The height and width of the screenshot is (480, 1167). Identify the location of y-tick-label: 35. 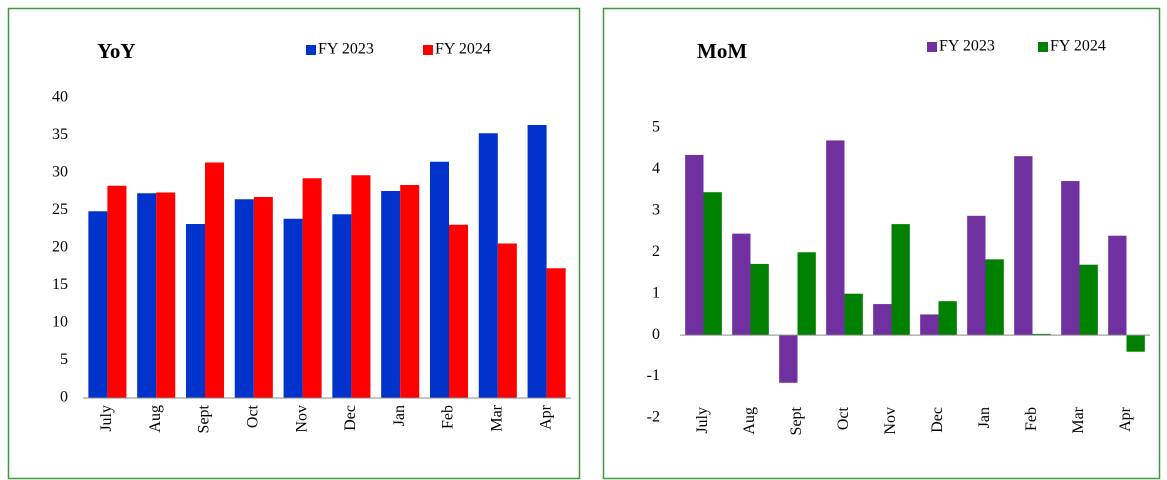
(60, 134).